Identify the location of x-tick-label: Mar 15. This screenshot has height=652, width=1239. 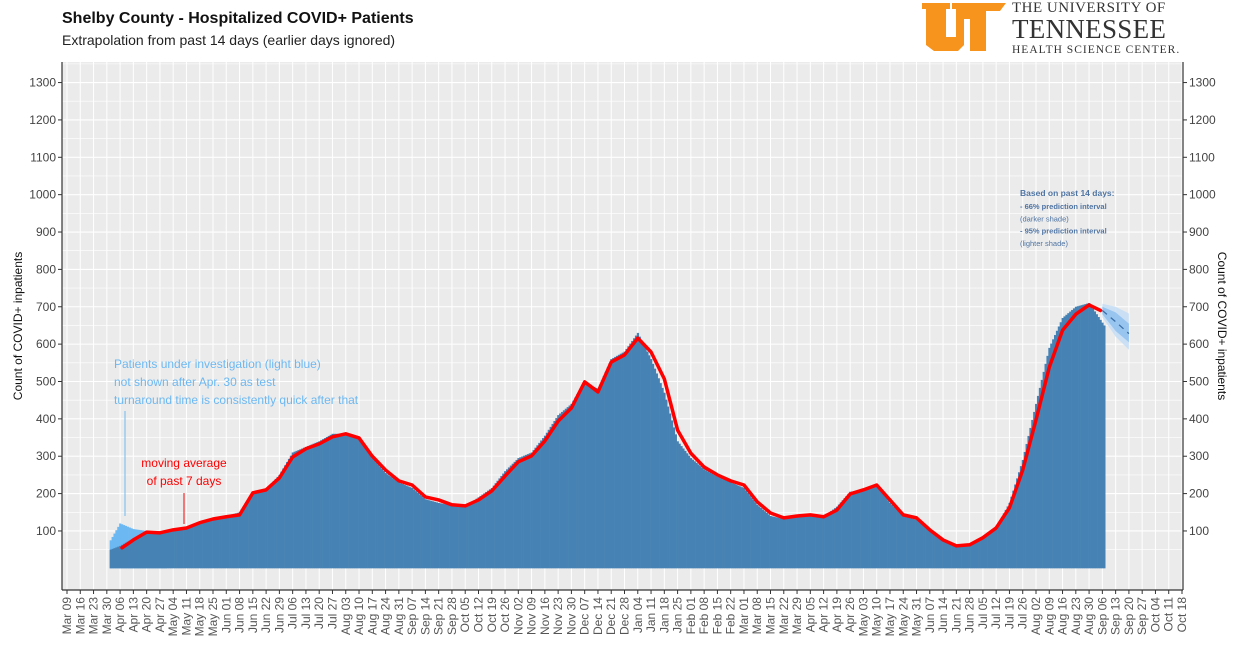
(771, 616).